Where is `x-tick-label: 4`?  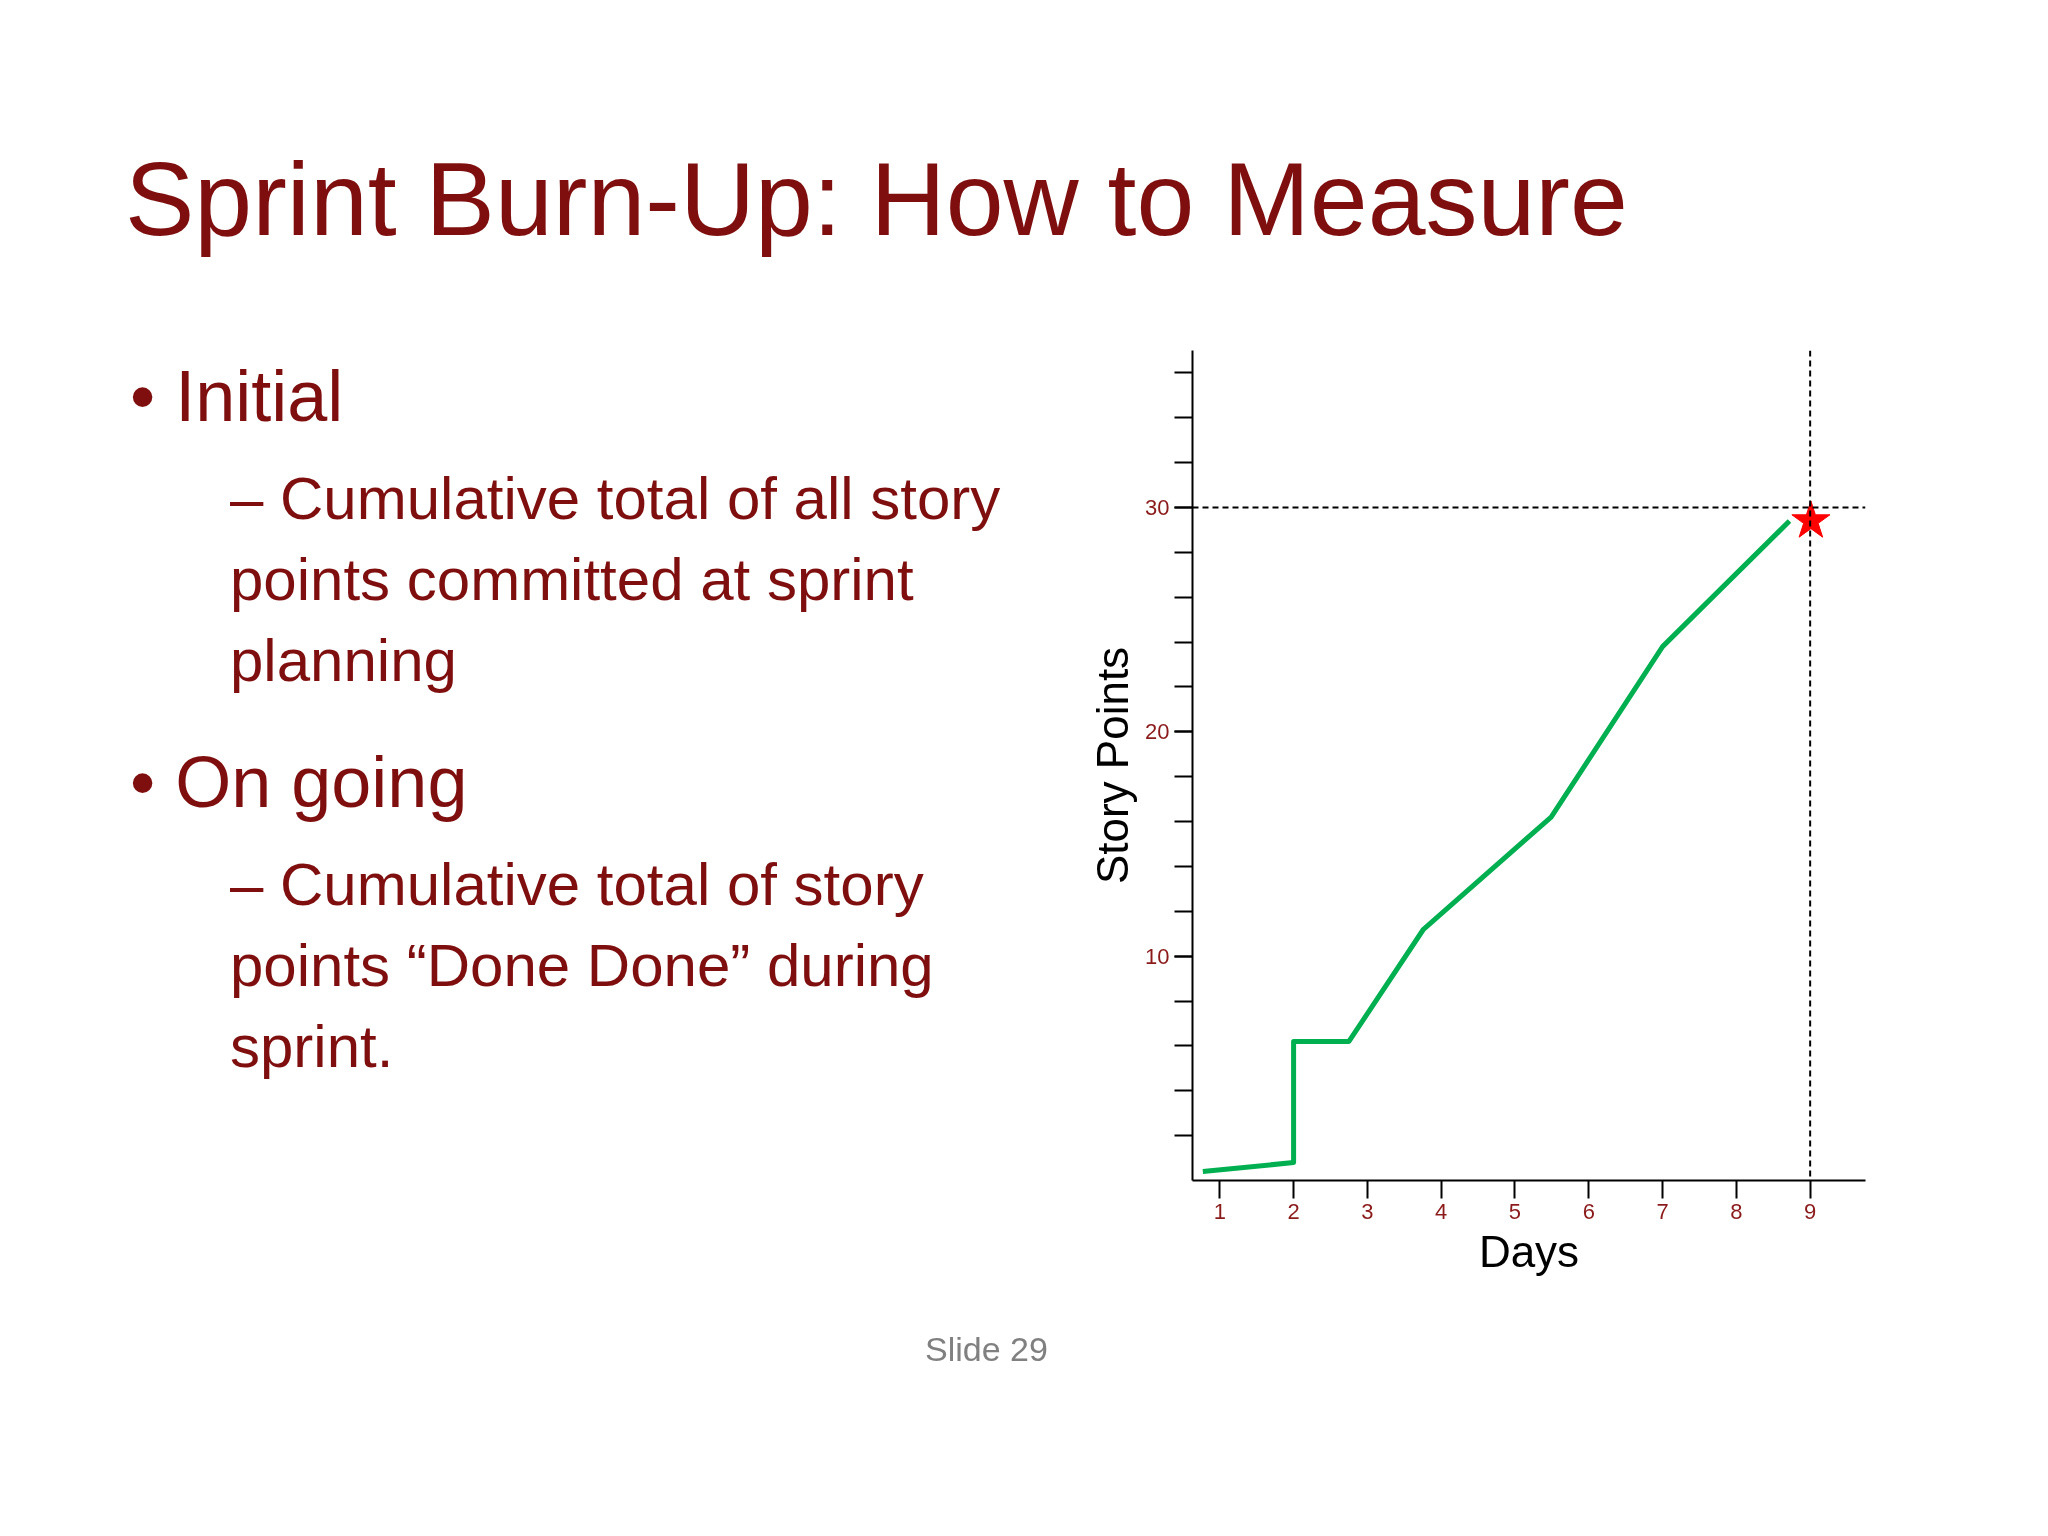
x-tick-label: 4 is located at coordinates (1441, 1211).